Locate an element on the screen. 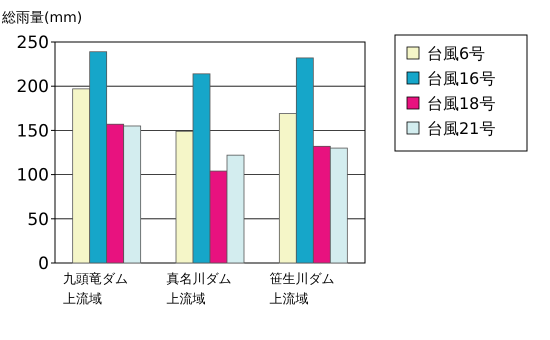 The image size is (550, 340). y-tick-label: 50 is located at coordinates (38, 220).